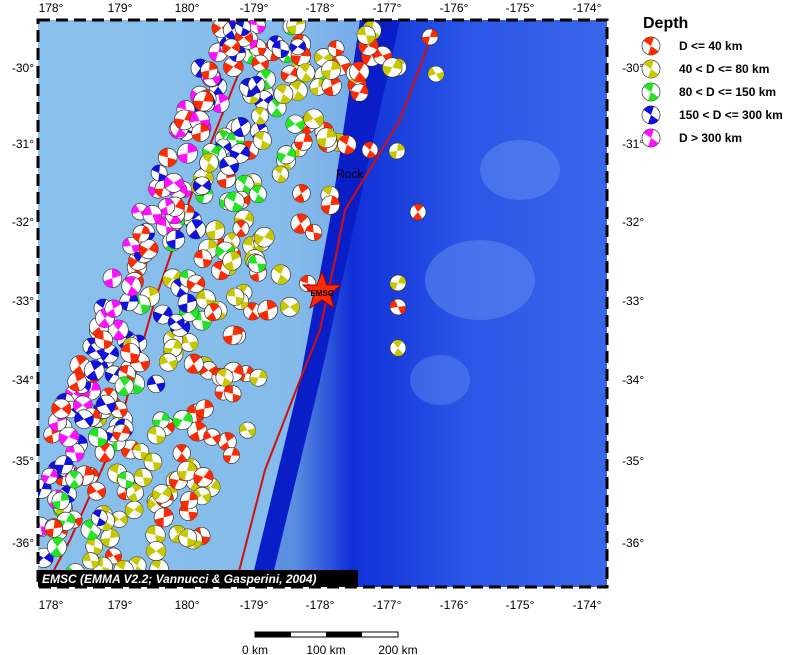 The height and width of the screenshot is (655, 788). I want to click on legend-label: D > 300 km, so click(710, 138).